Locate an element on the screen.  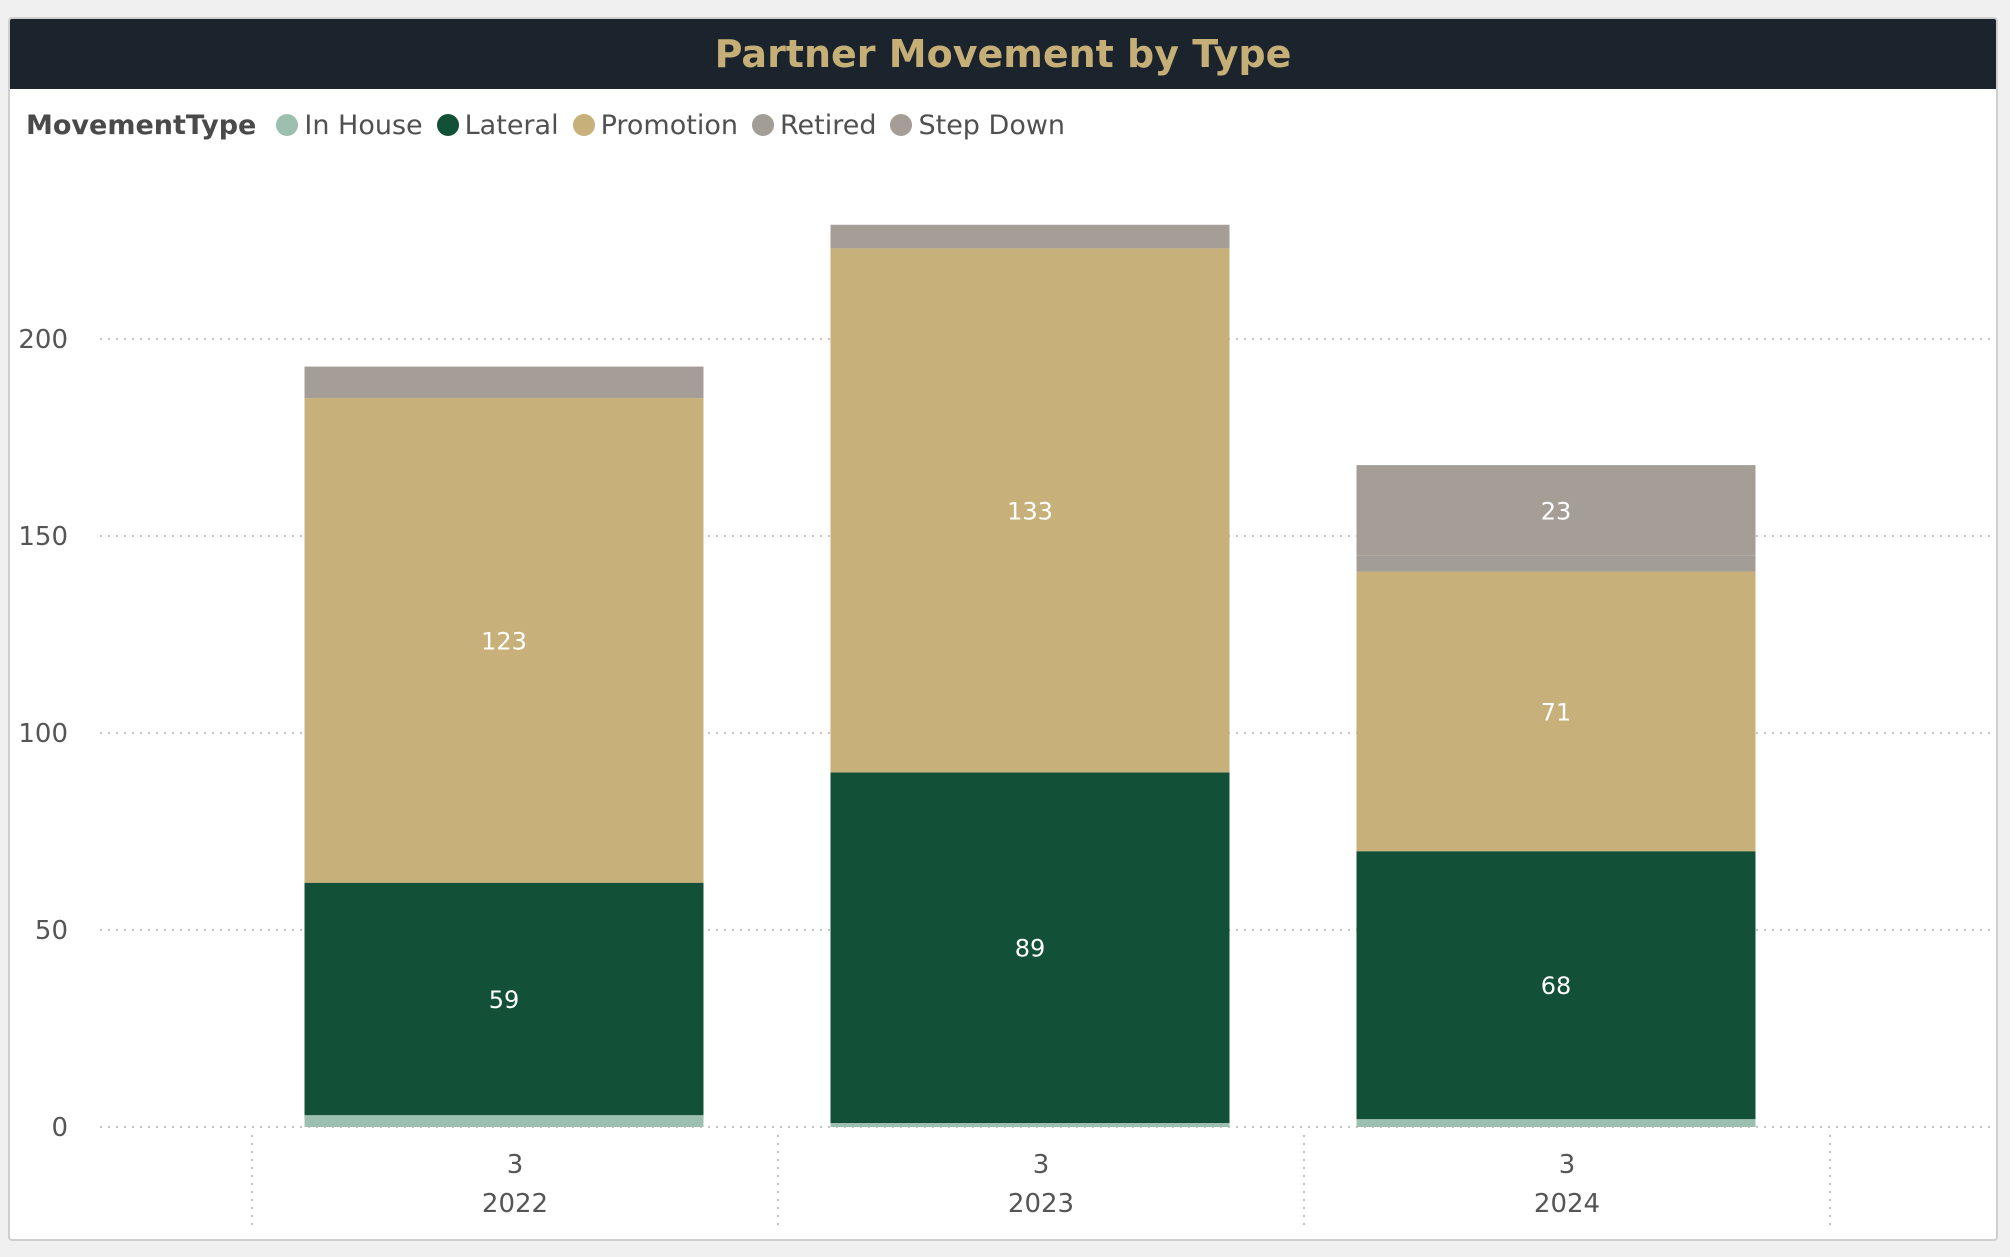
y-tick-label: 50 is located at coordinates (51, 931).